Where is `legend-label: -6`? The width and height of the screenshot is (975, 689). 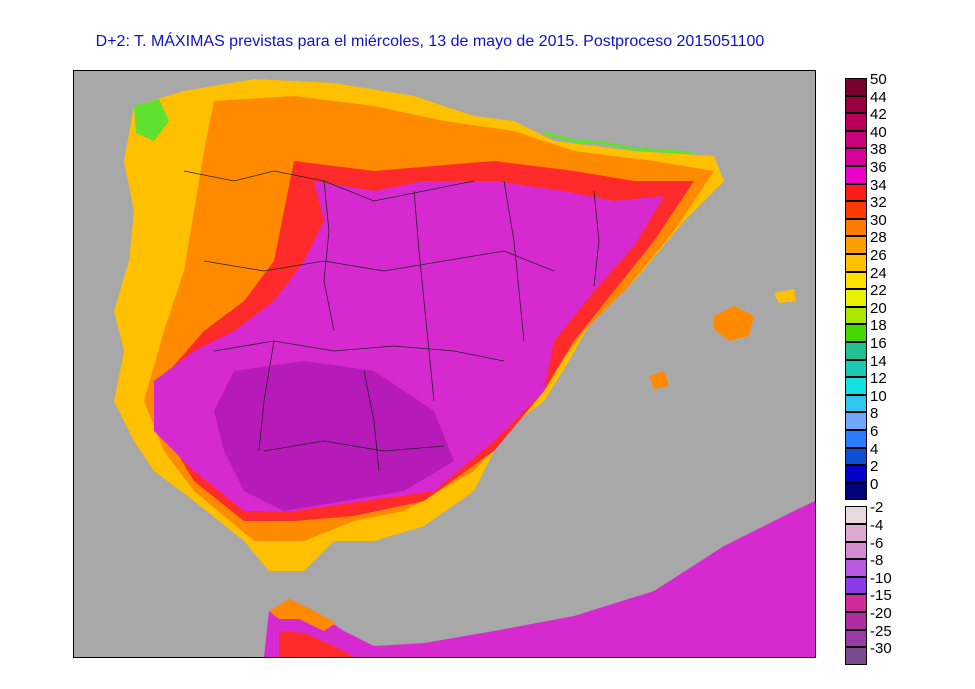 legend-label: -6 is located at coordinates (877, 543).